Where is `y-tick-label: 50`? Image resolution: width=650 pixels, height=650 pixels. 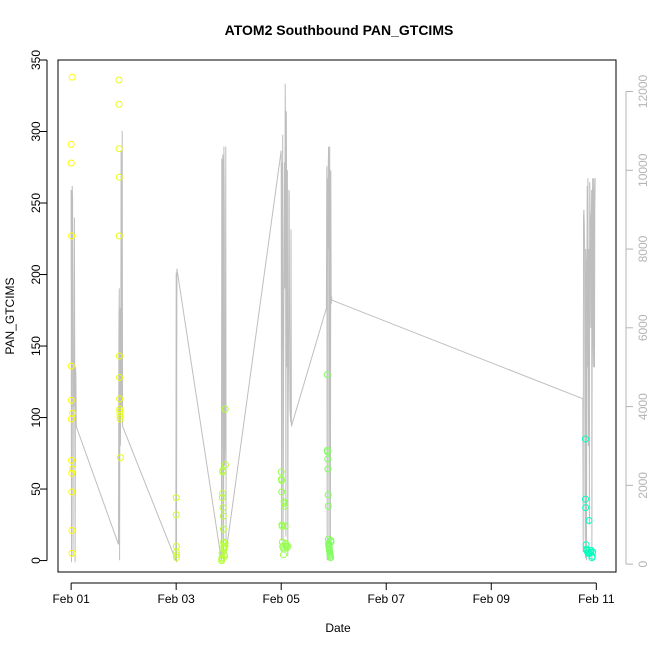
y-tick-label: 50 is located at coordinates (36, 489).